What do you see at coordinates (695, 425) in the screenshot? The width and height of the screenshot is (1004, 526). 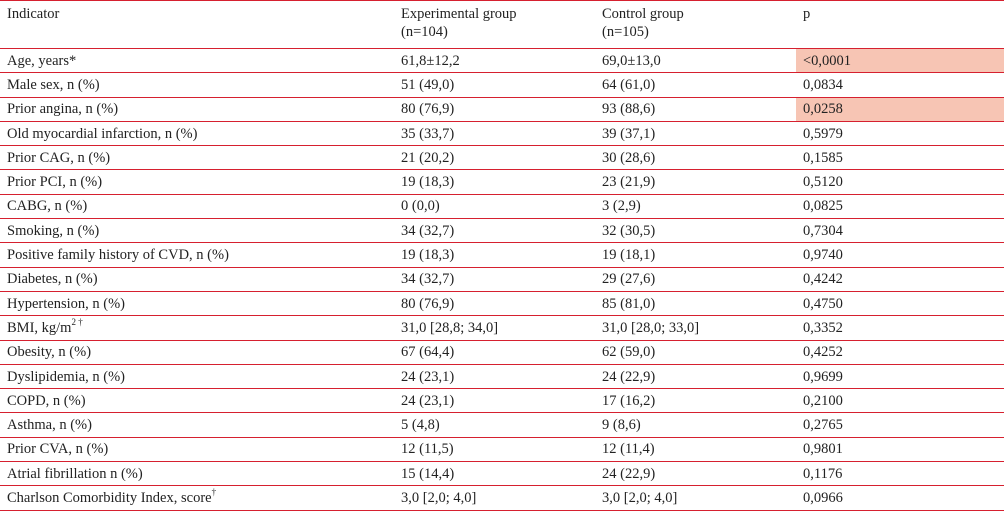 I see `row-control-value: 9 (8,6)` at bounding box center [695, 425].